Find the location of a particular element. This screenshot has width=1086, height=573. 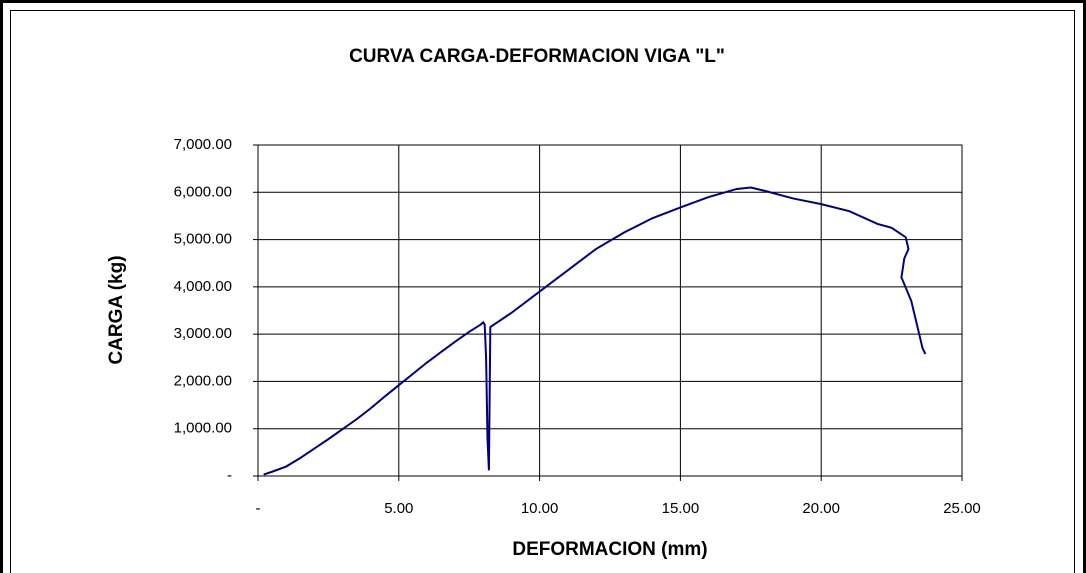

y-tick-label: 4,000.00 is located at coordinates (203, 286).